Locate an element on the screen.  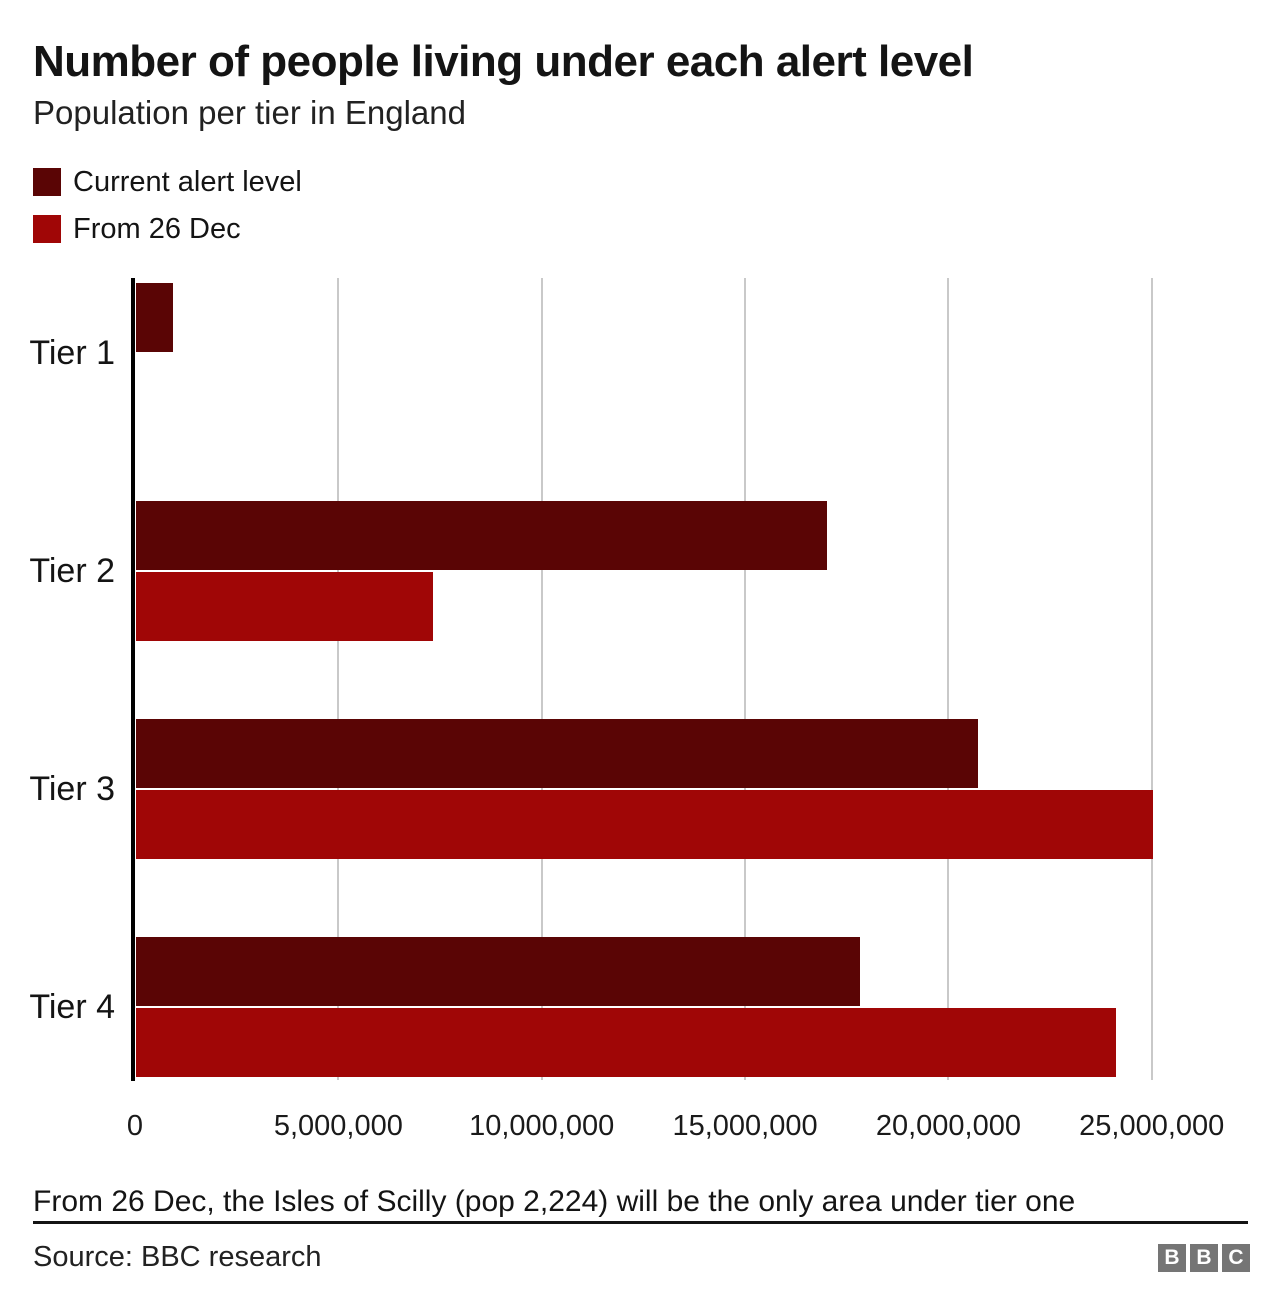
legend-item-current-alert-level: Current alert level is located at coordinates (167, 181).